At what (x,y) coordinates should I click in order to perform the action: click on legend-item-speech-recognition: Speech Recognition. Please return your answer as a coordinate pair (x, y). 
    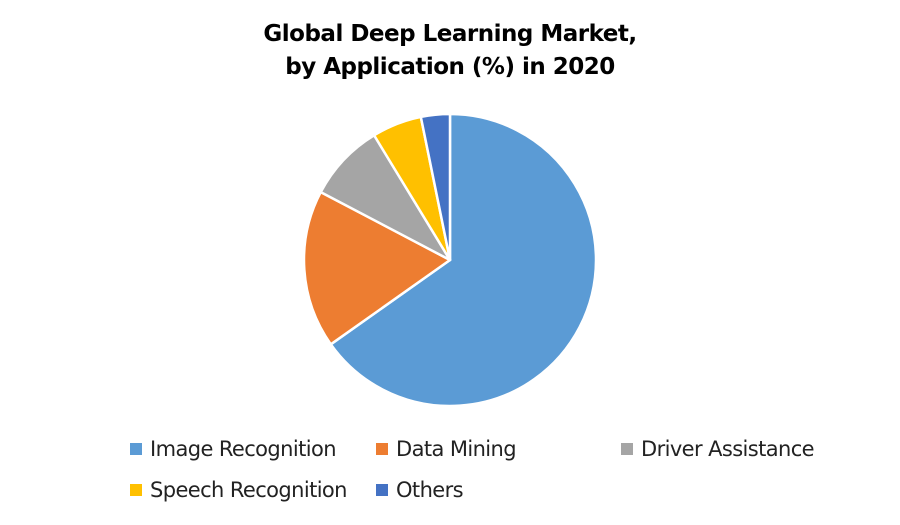
    Looking at the image, I should click on (239, 490).